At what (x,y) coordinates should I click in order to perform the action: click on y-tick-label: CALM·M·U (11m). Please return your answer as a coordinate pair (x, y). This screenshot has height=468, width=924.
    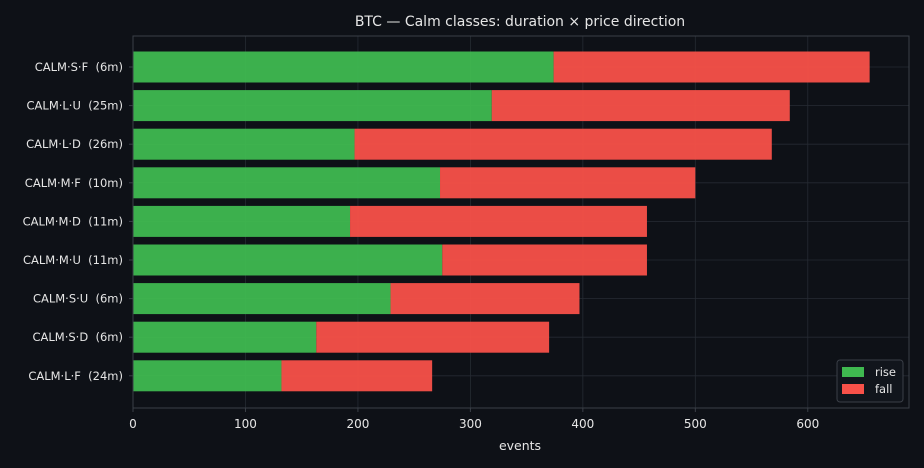
    Looking at the image, I should click on (73, 260).